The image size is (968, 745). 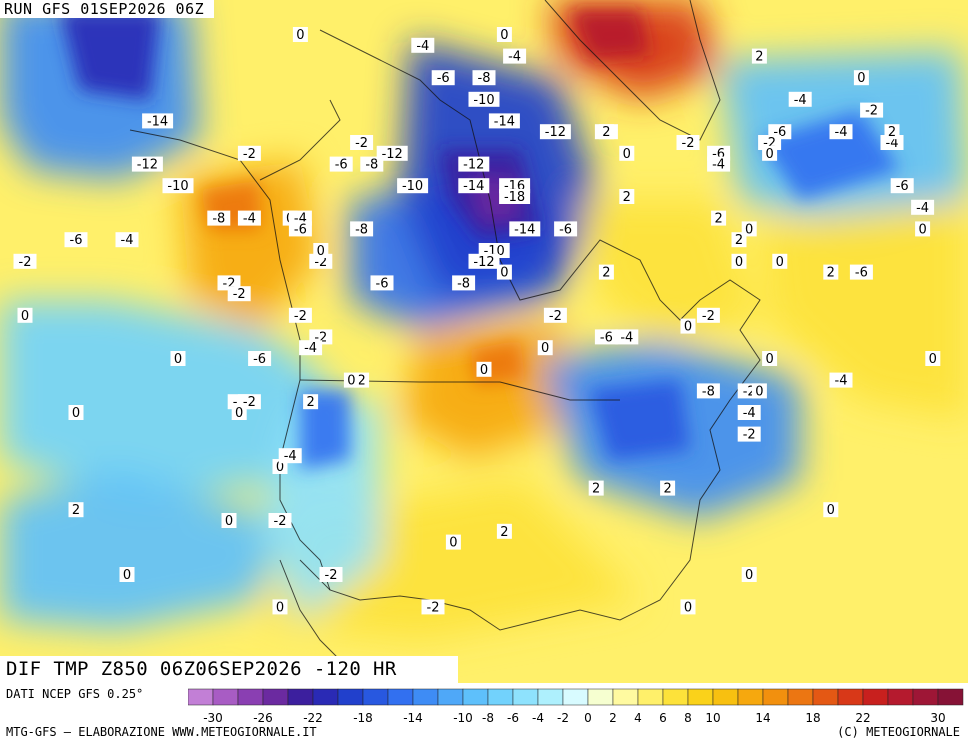 What do you see at coordinates (898, 732) in the screenshot?
I see `credit-right: (C) METEOGIORNALE` at bounding box center [898, 732].